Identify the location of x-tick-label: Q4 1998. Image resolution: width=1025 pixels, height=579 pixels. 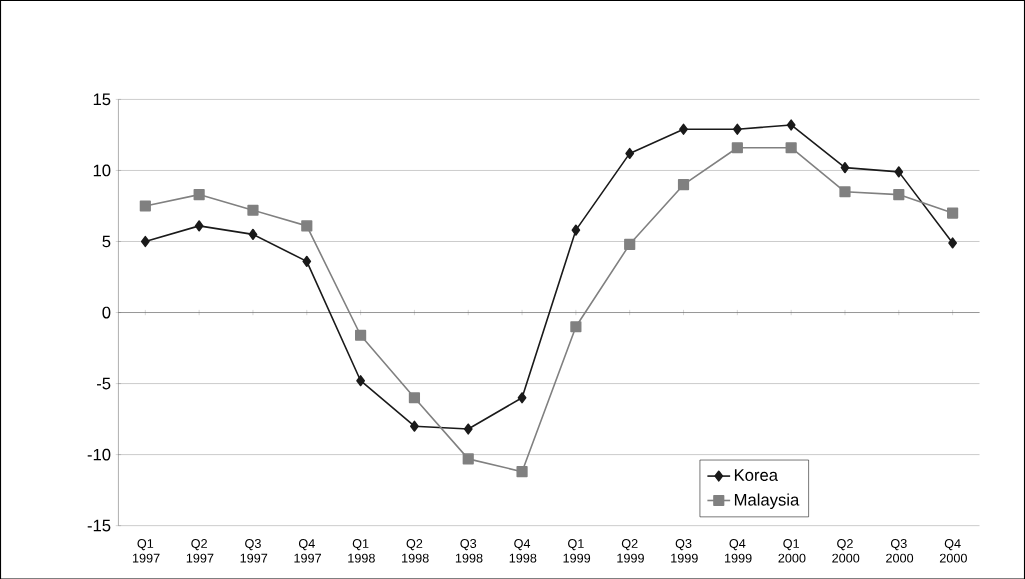
(523, 550).